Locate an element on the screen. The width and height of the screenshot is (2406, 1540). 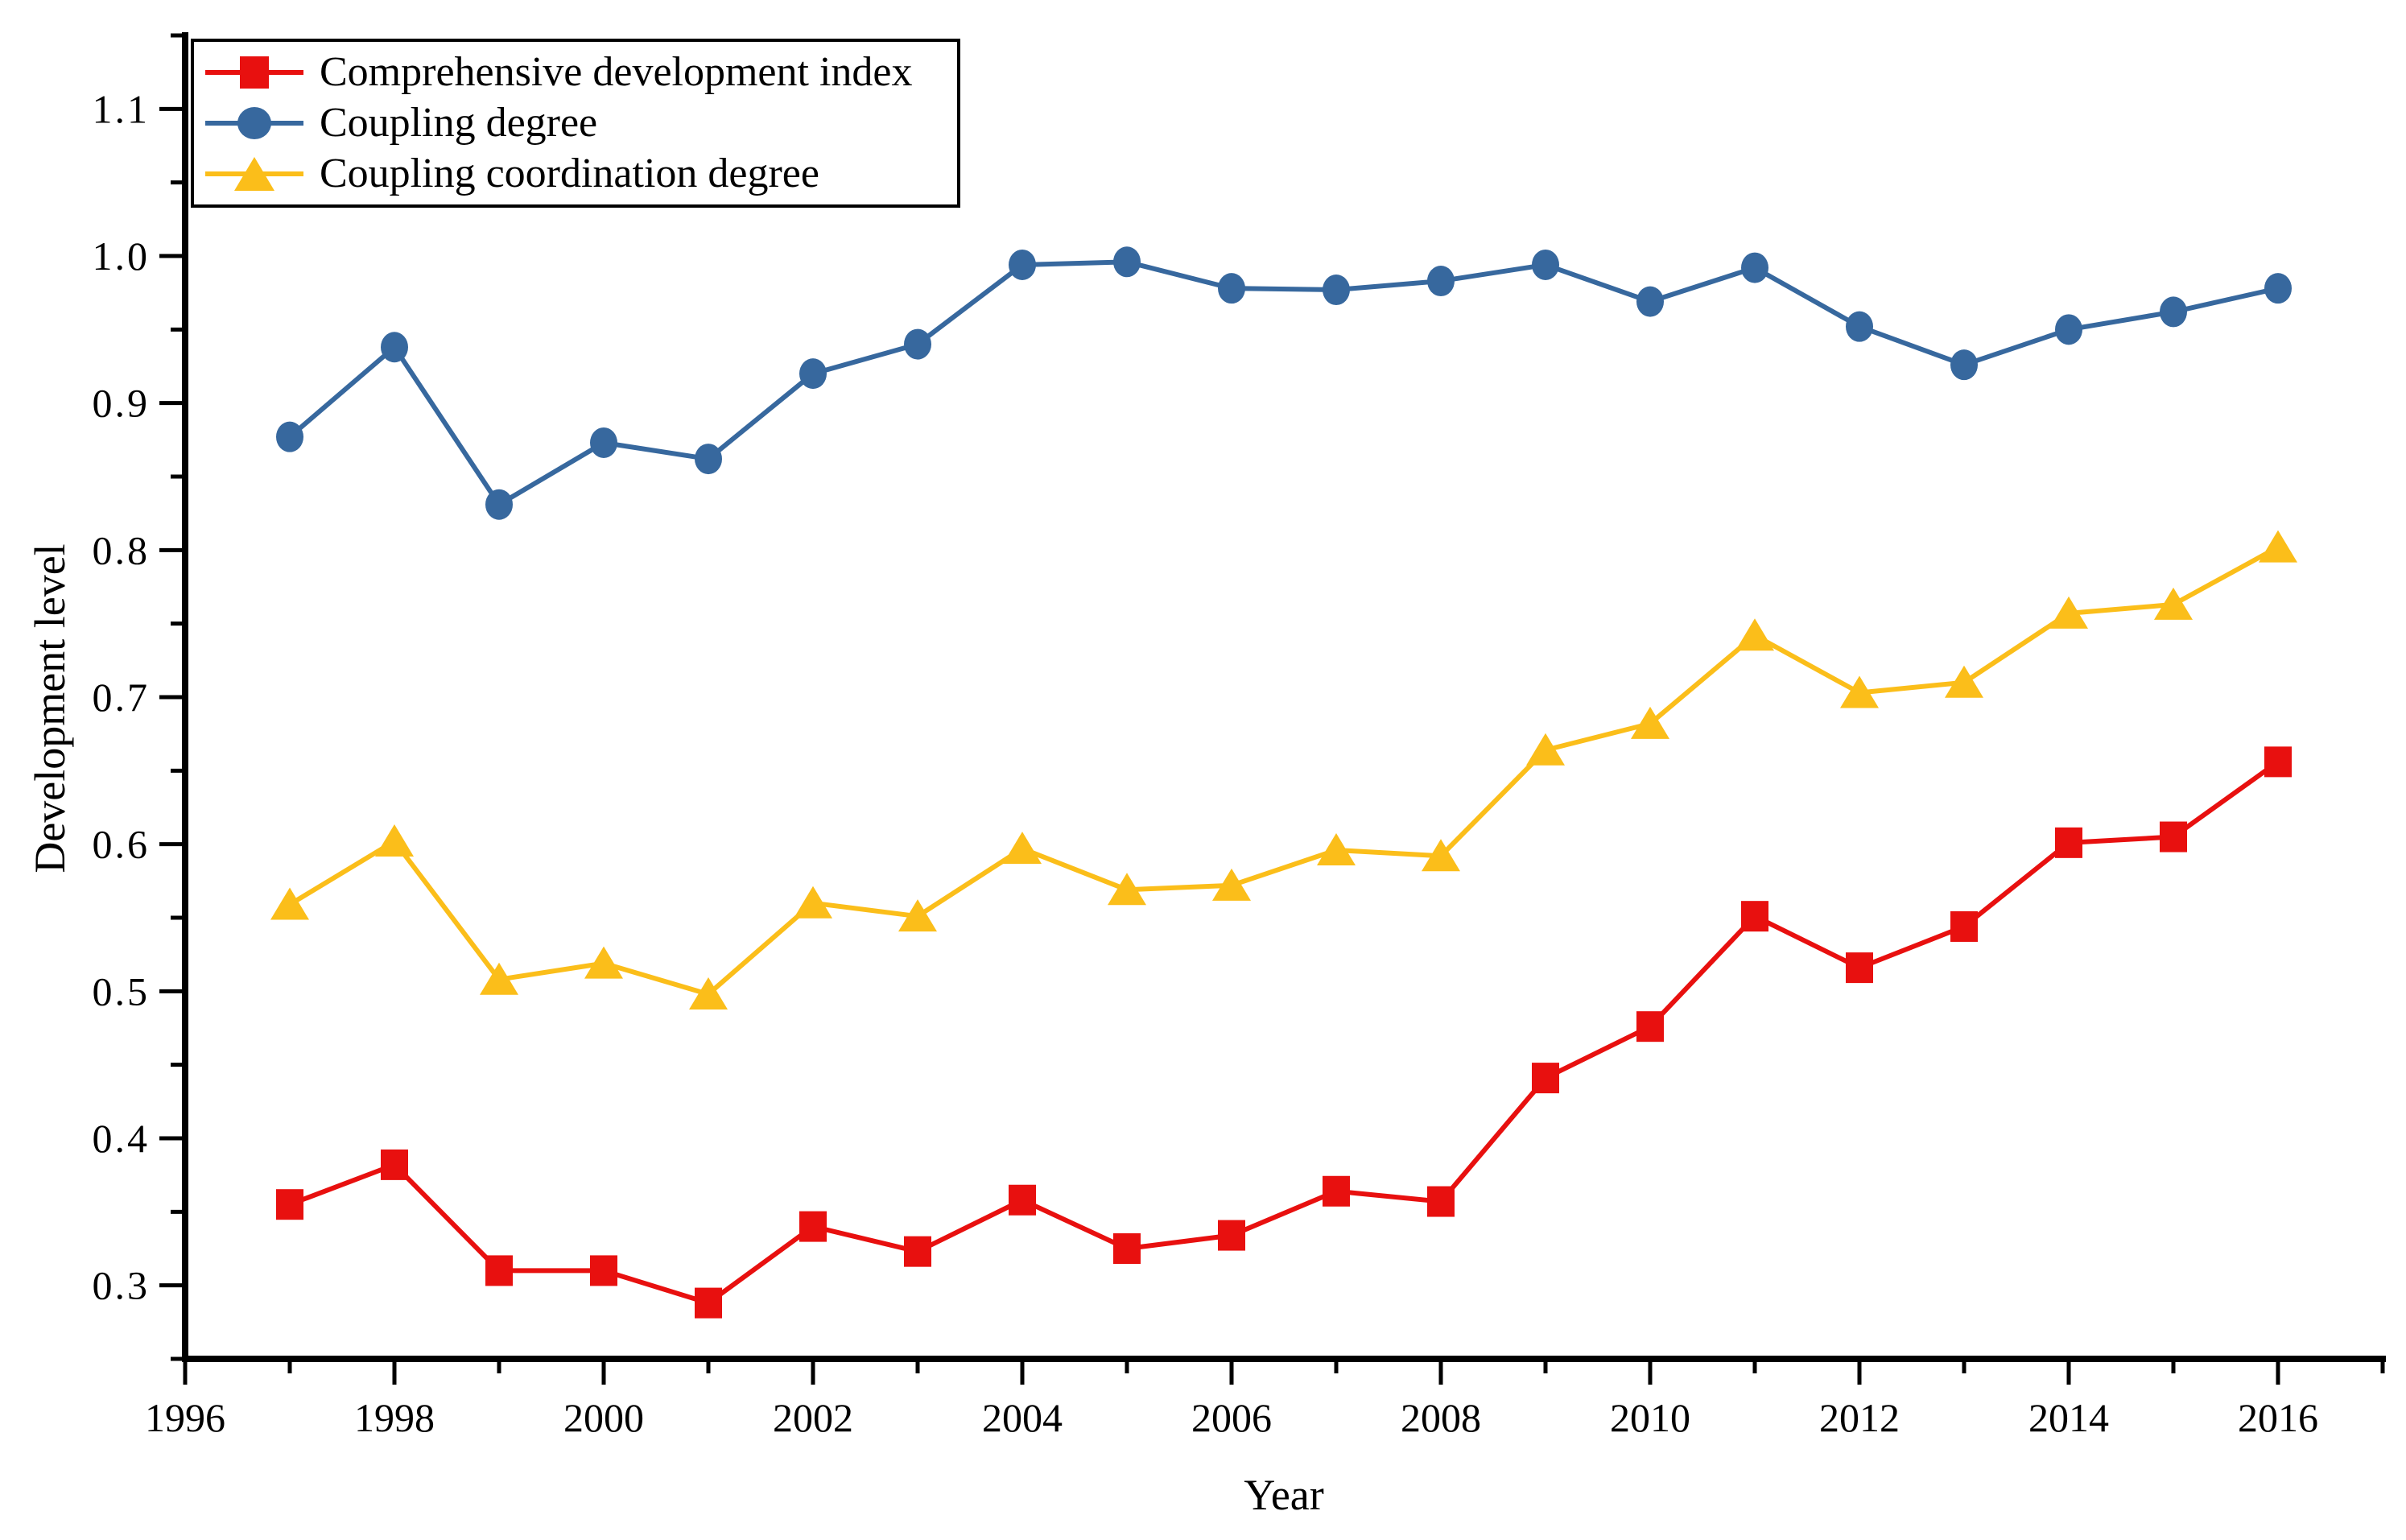
y-tick-label: 0.8 is located at coordinates (122, 549).